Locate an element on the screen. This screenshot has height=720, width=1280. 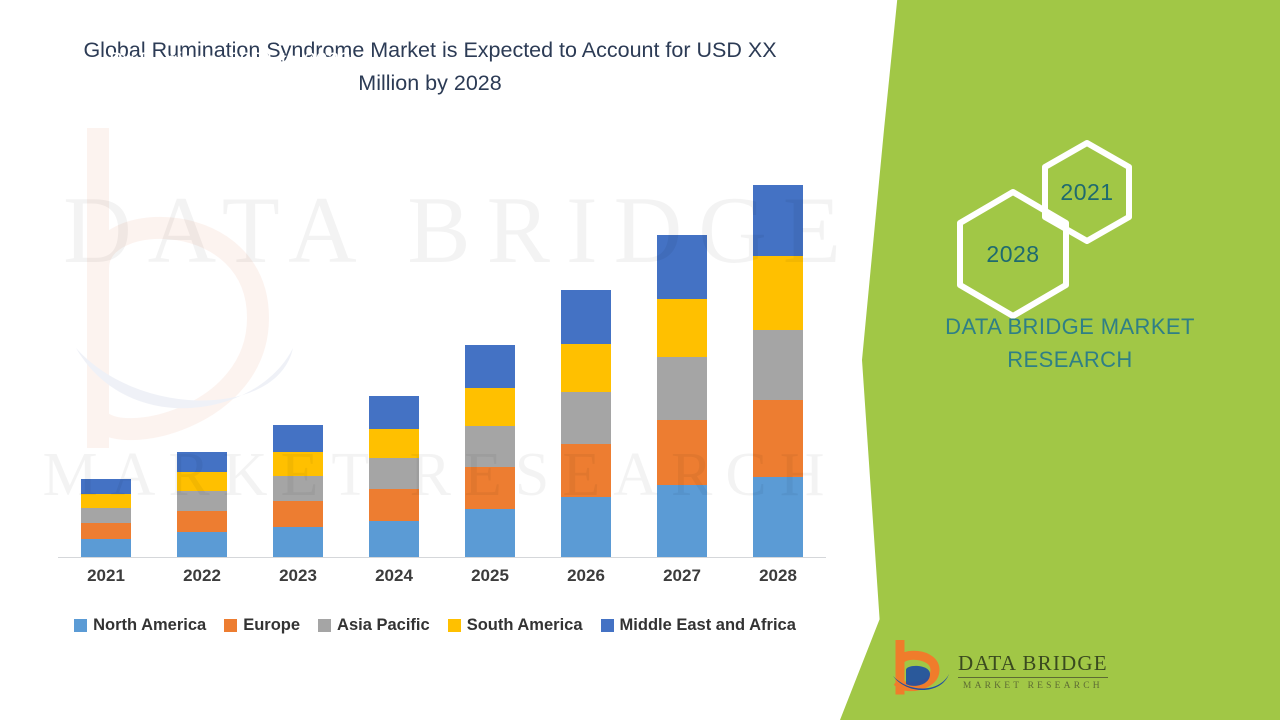
x-axis-tick-2021: 2021 is located at coordinates (106, 575).